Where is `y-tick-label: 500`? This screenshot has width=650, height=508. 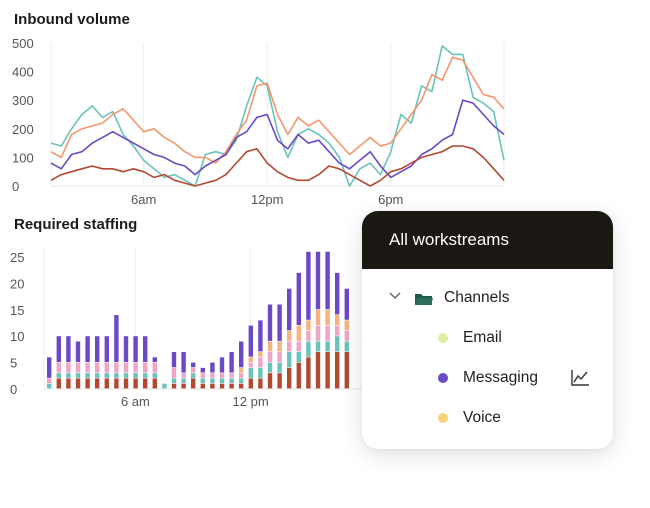
y-tick-label: 500 is located at coordinates (23, 43).